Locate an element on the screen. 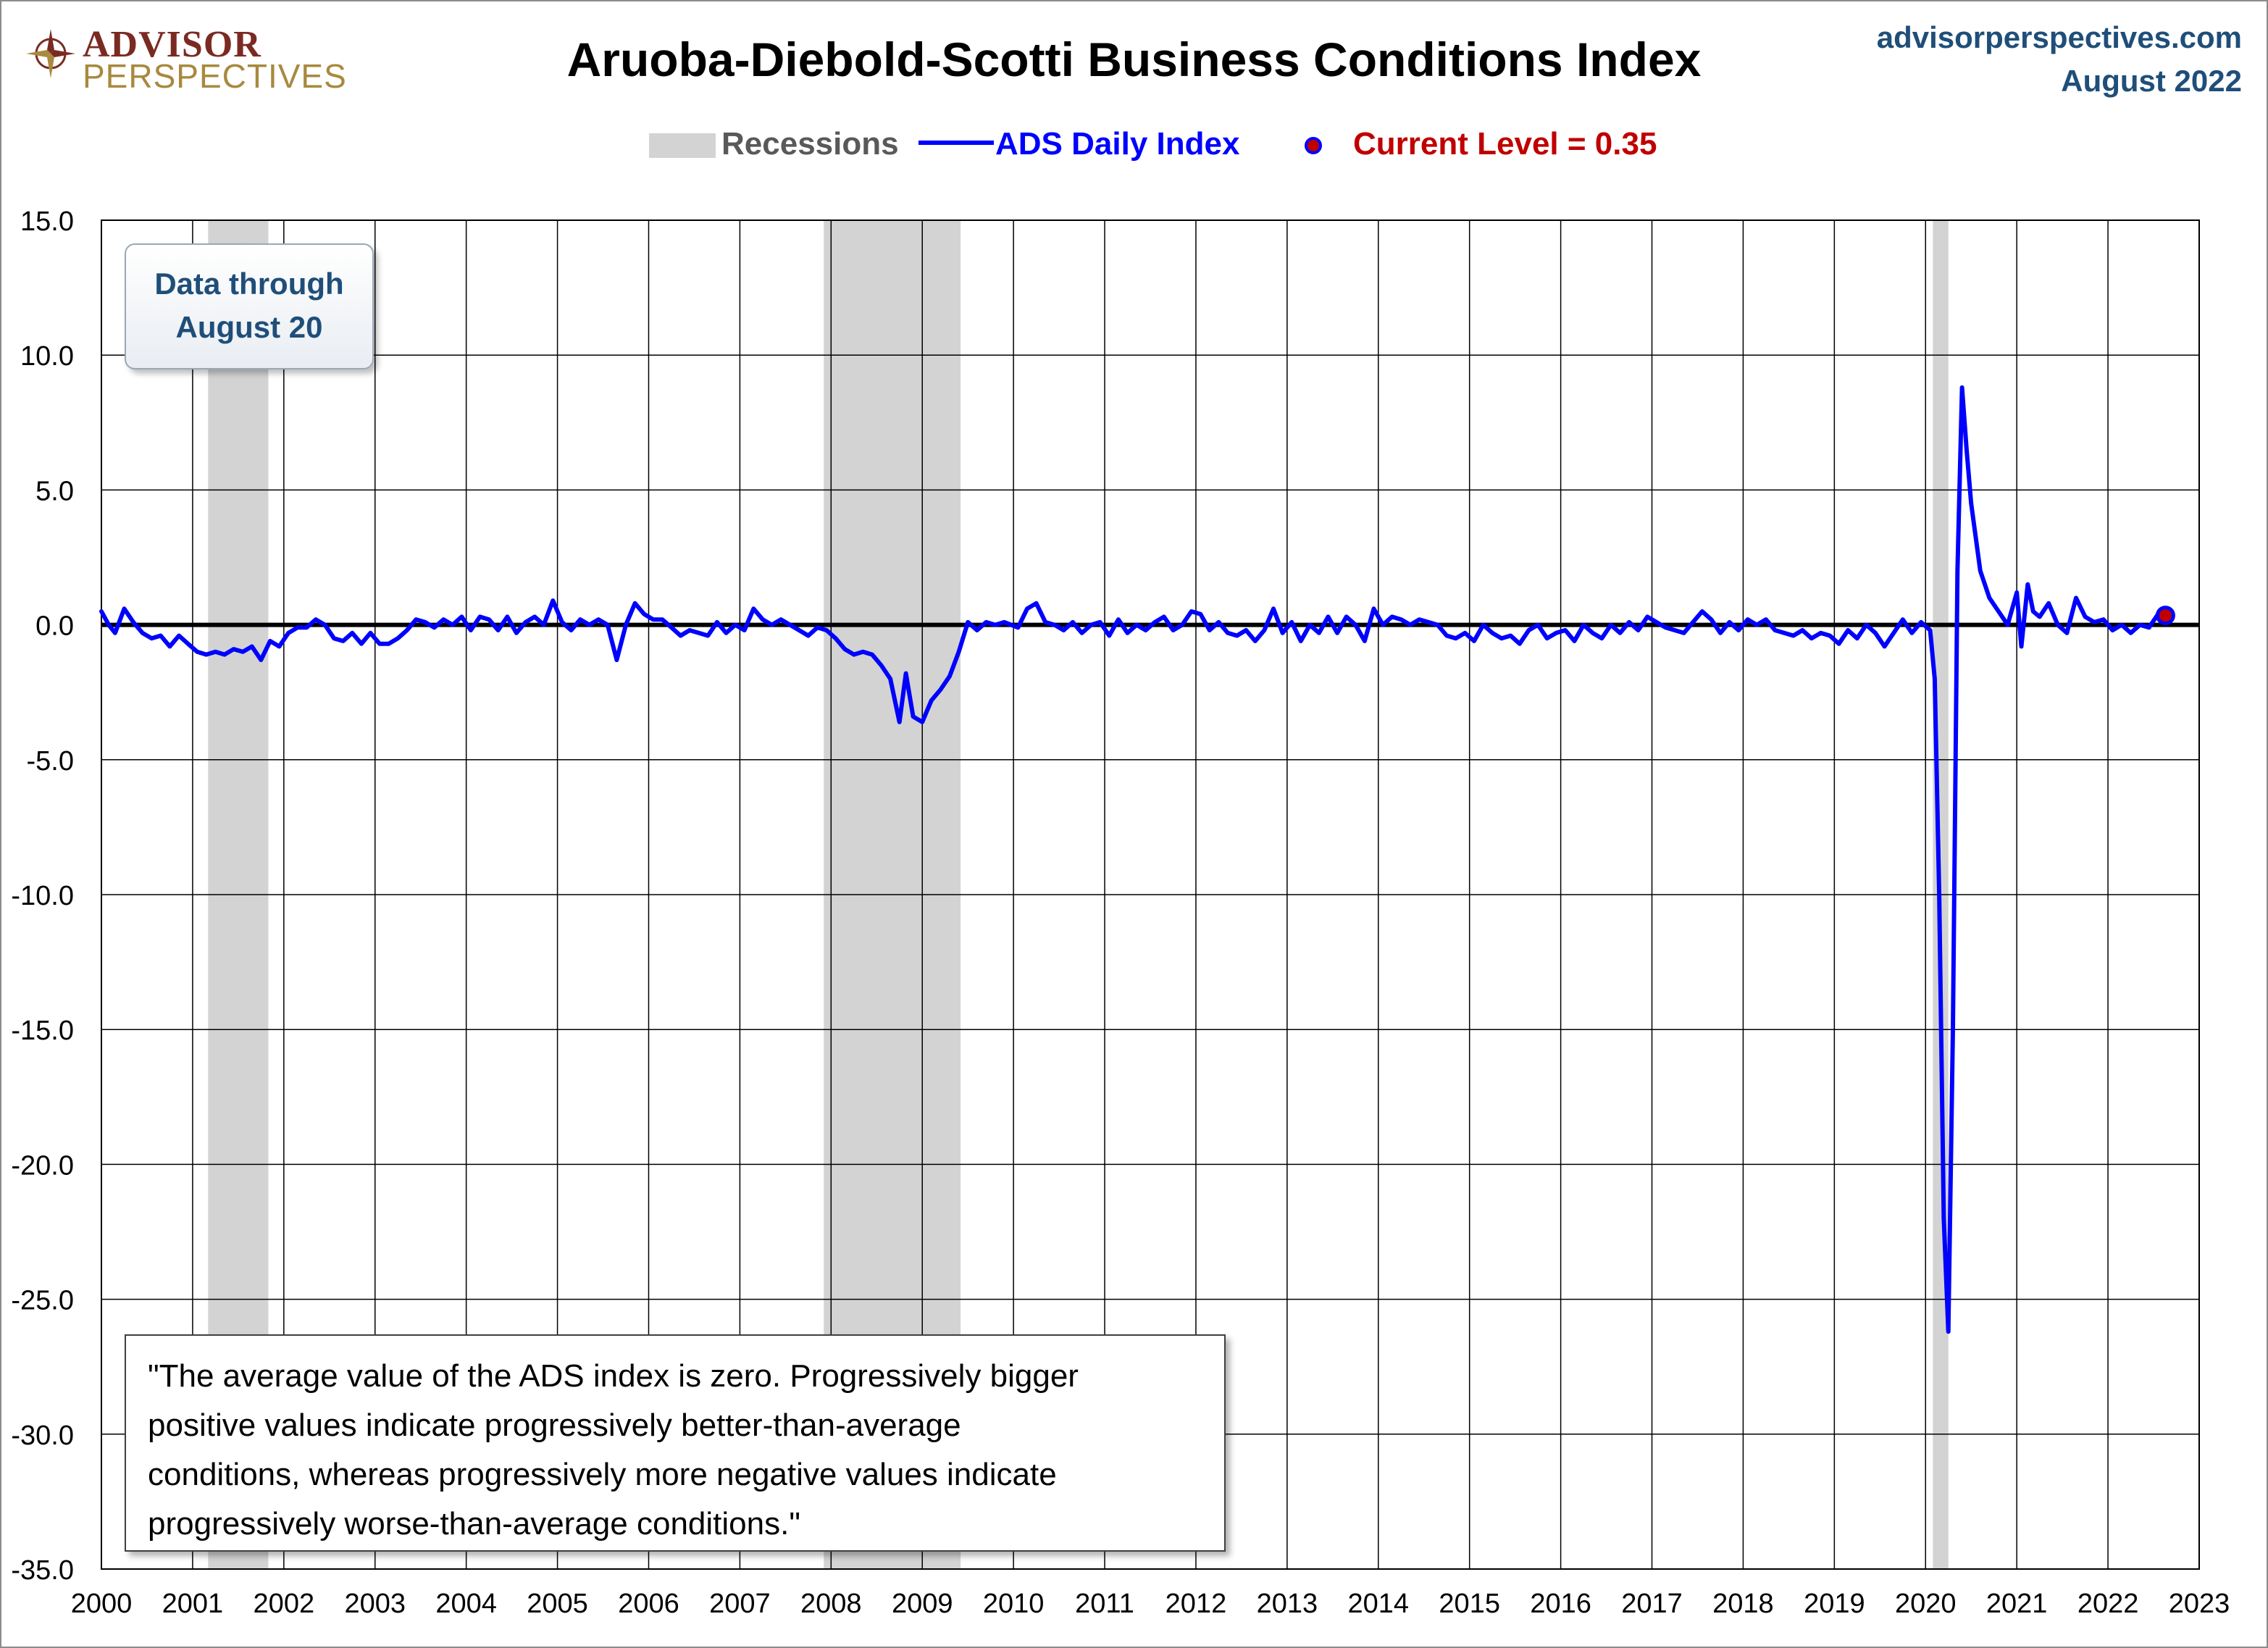 This screenshot has height=1648, width=2268. callout-line1: Data through is located at coordinates (249, 284).